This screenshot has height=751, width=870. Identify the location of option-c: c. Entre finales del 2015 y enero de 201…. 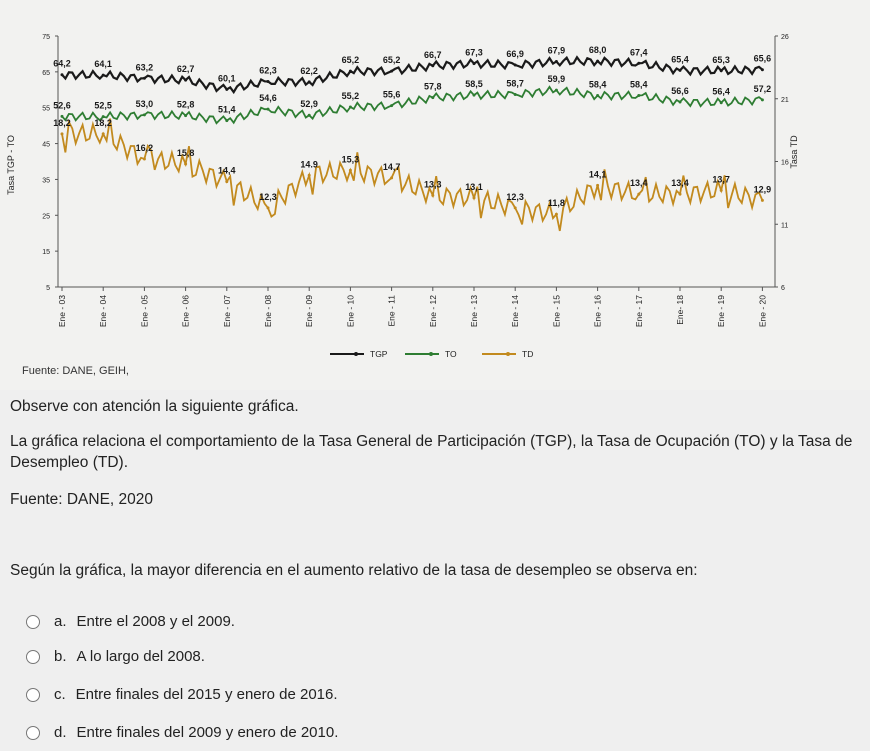
(182, 694).